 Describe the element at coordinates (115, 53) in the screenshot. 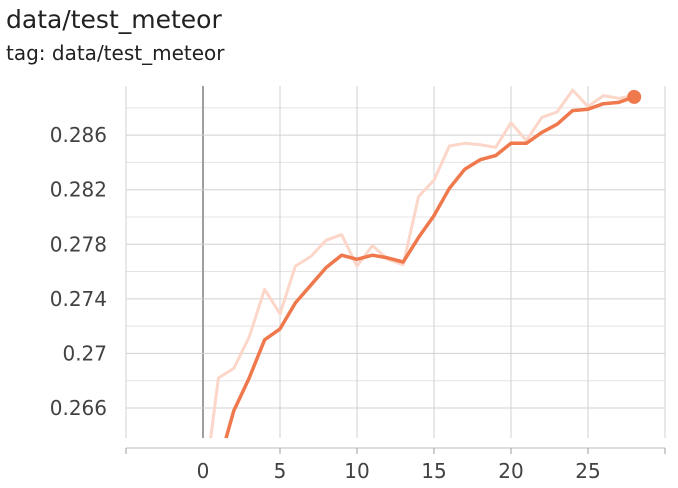

I see `chart-subtitle: tag: data/test_meteor` at that location.